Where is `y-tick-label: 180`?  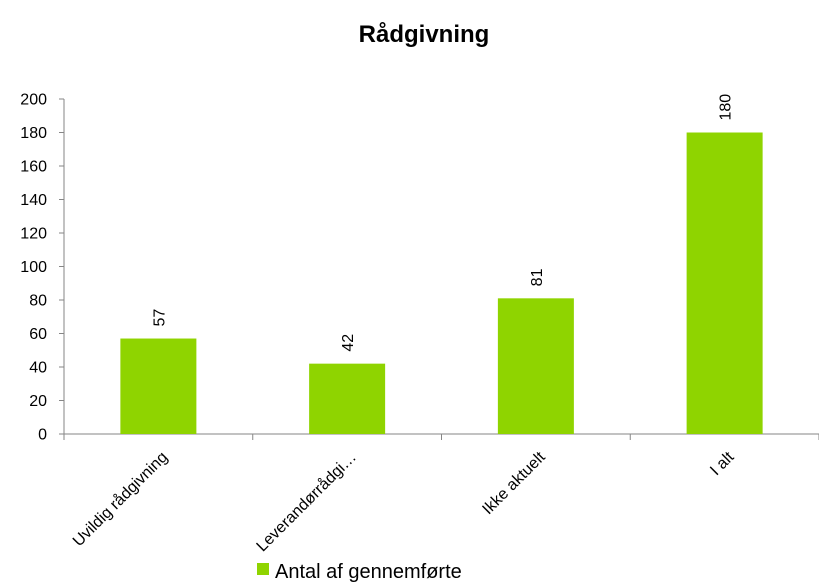
y-tick-label: 180 is located at coordinates (33, 133).